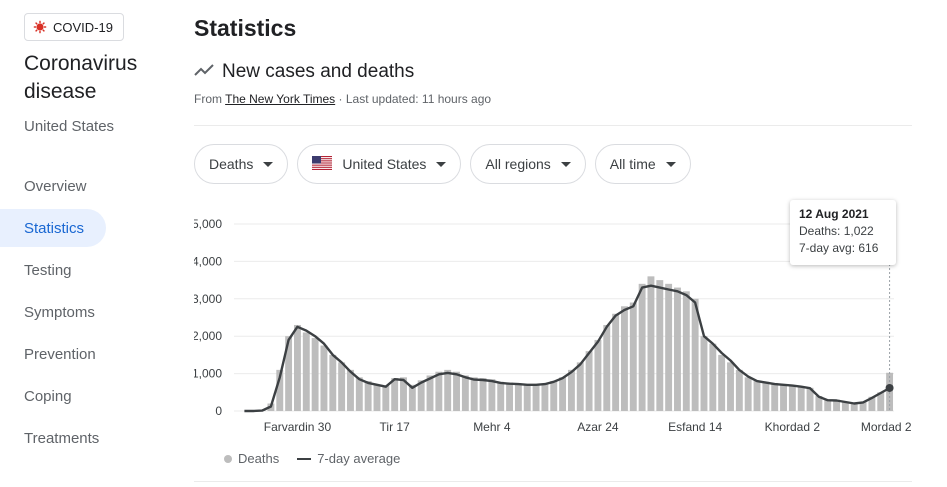  Describe the element at coordinates (839, 248) in the screenshot. I see `tooltip-average: 7-day avg: 616` at that location.